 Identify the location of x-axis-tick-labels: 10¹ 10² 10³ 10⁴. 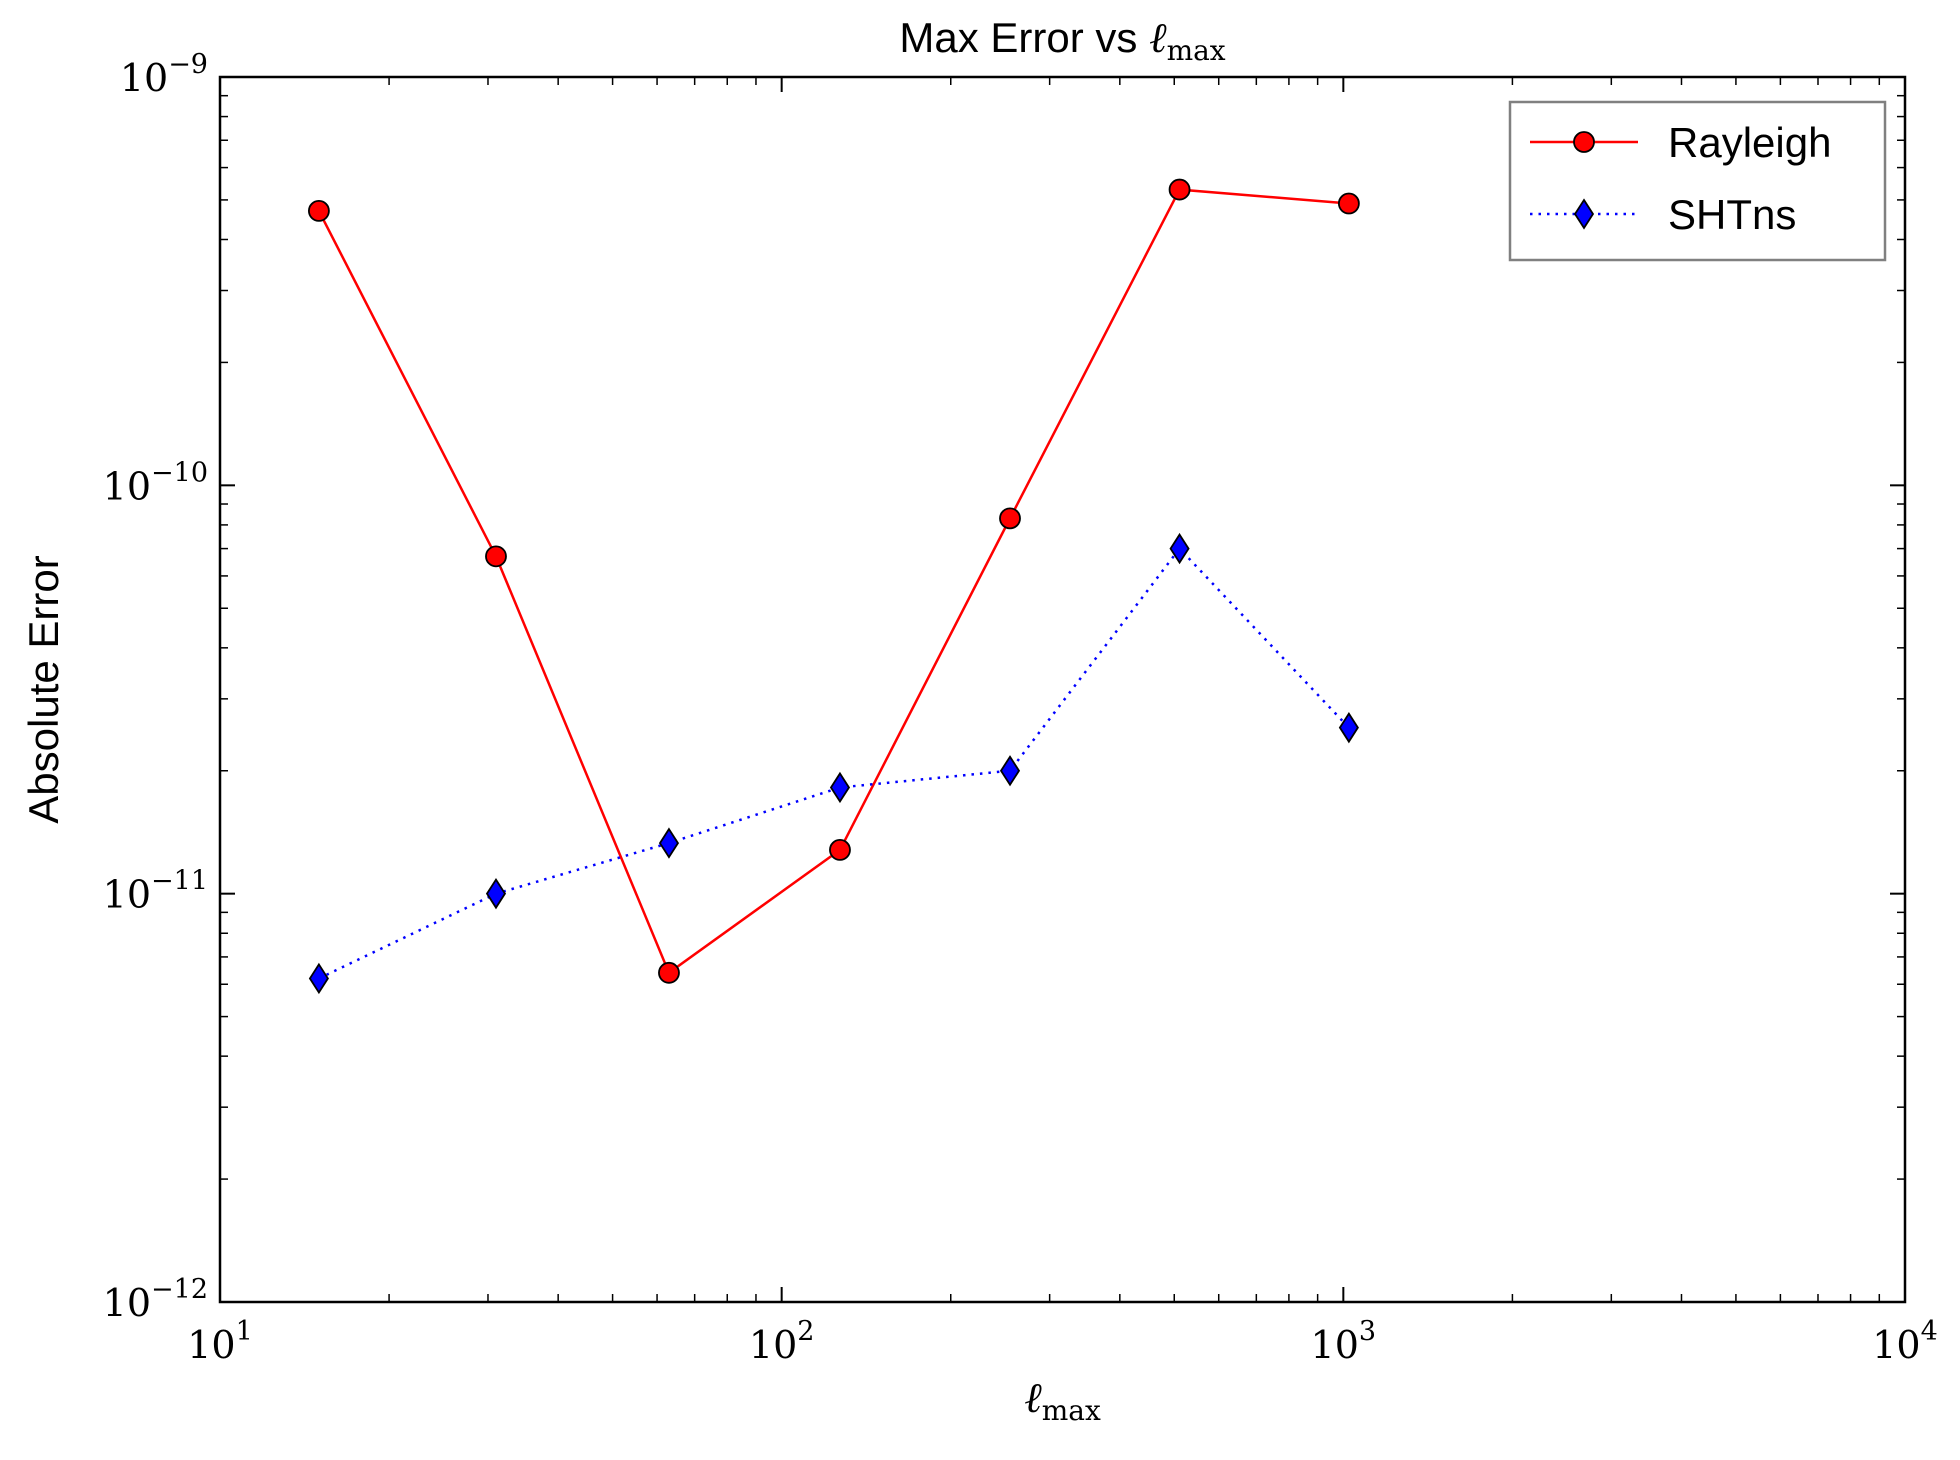
(1062, 1341).